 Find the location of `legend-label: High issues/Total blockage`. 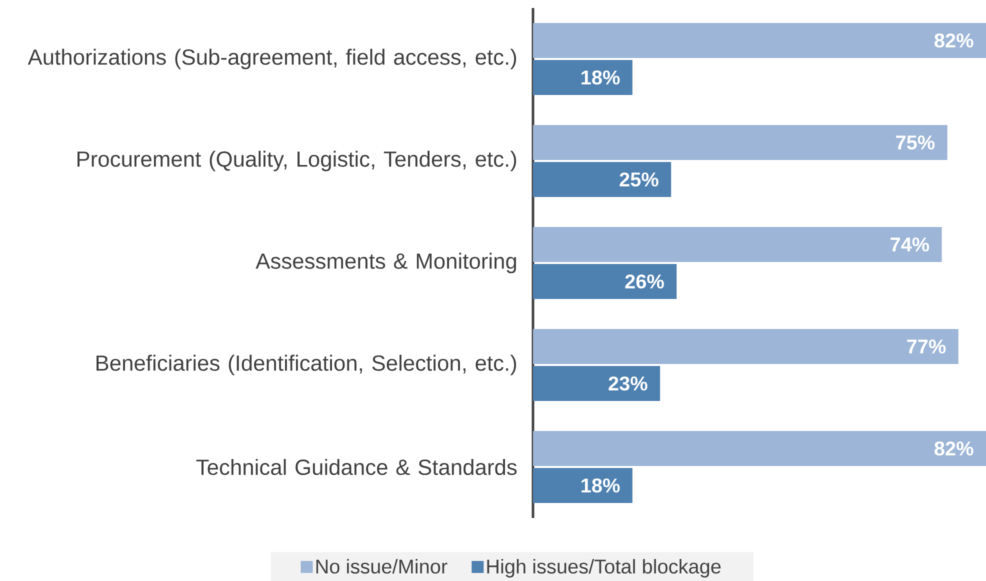

legend-label: High issues/Total blockage is located at coordinates (604, 568).